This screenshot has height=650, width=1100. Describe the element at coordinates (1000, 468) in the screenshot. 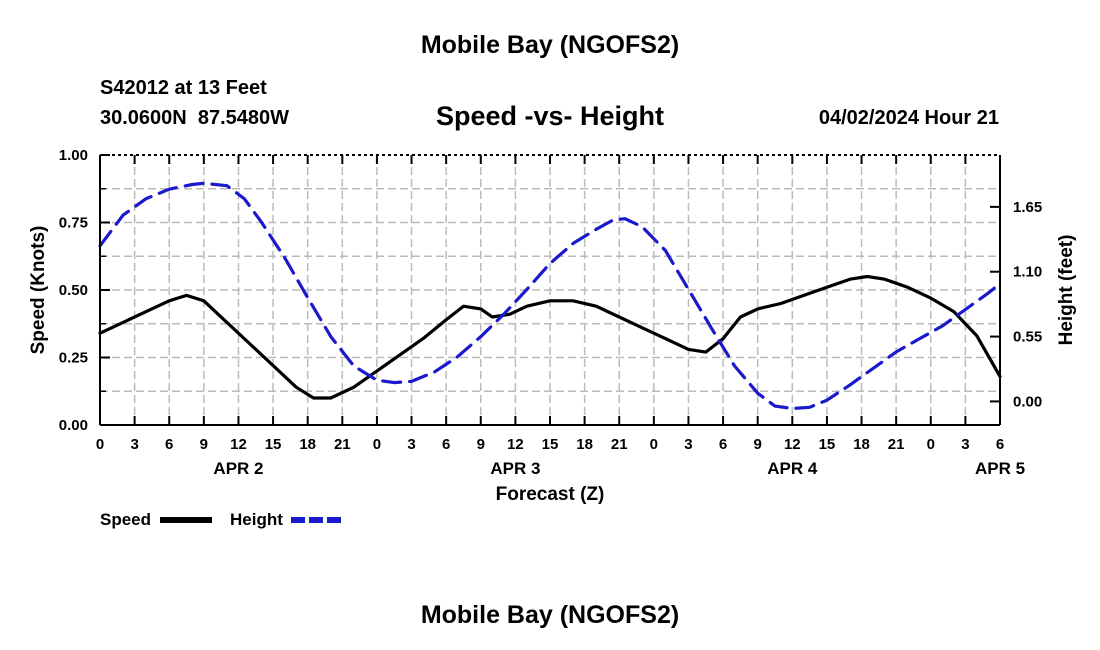

I see `day-label: APR 5` at that location.